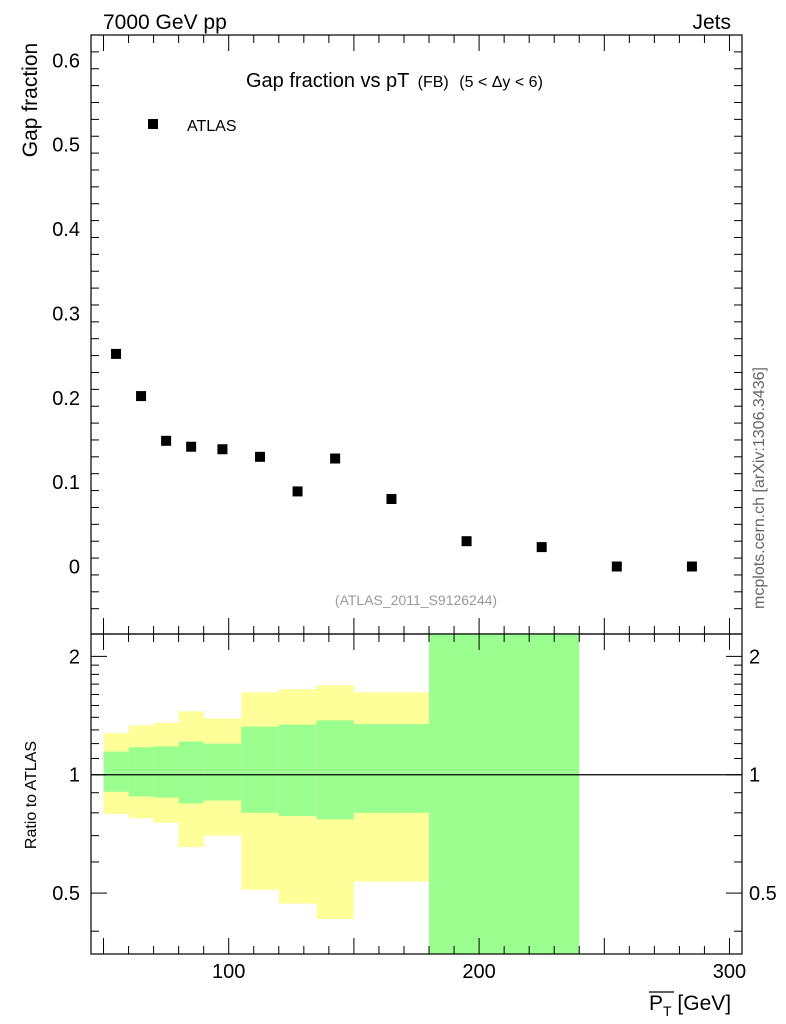 The height and width of the screenshot is (1024, 786). What do you see at coordinates (763, 894) in the screenshot?
I see `lower-y-tick-label-right: 0.5` at bounding box center [763, 894].